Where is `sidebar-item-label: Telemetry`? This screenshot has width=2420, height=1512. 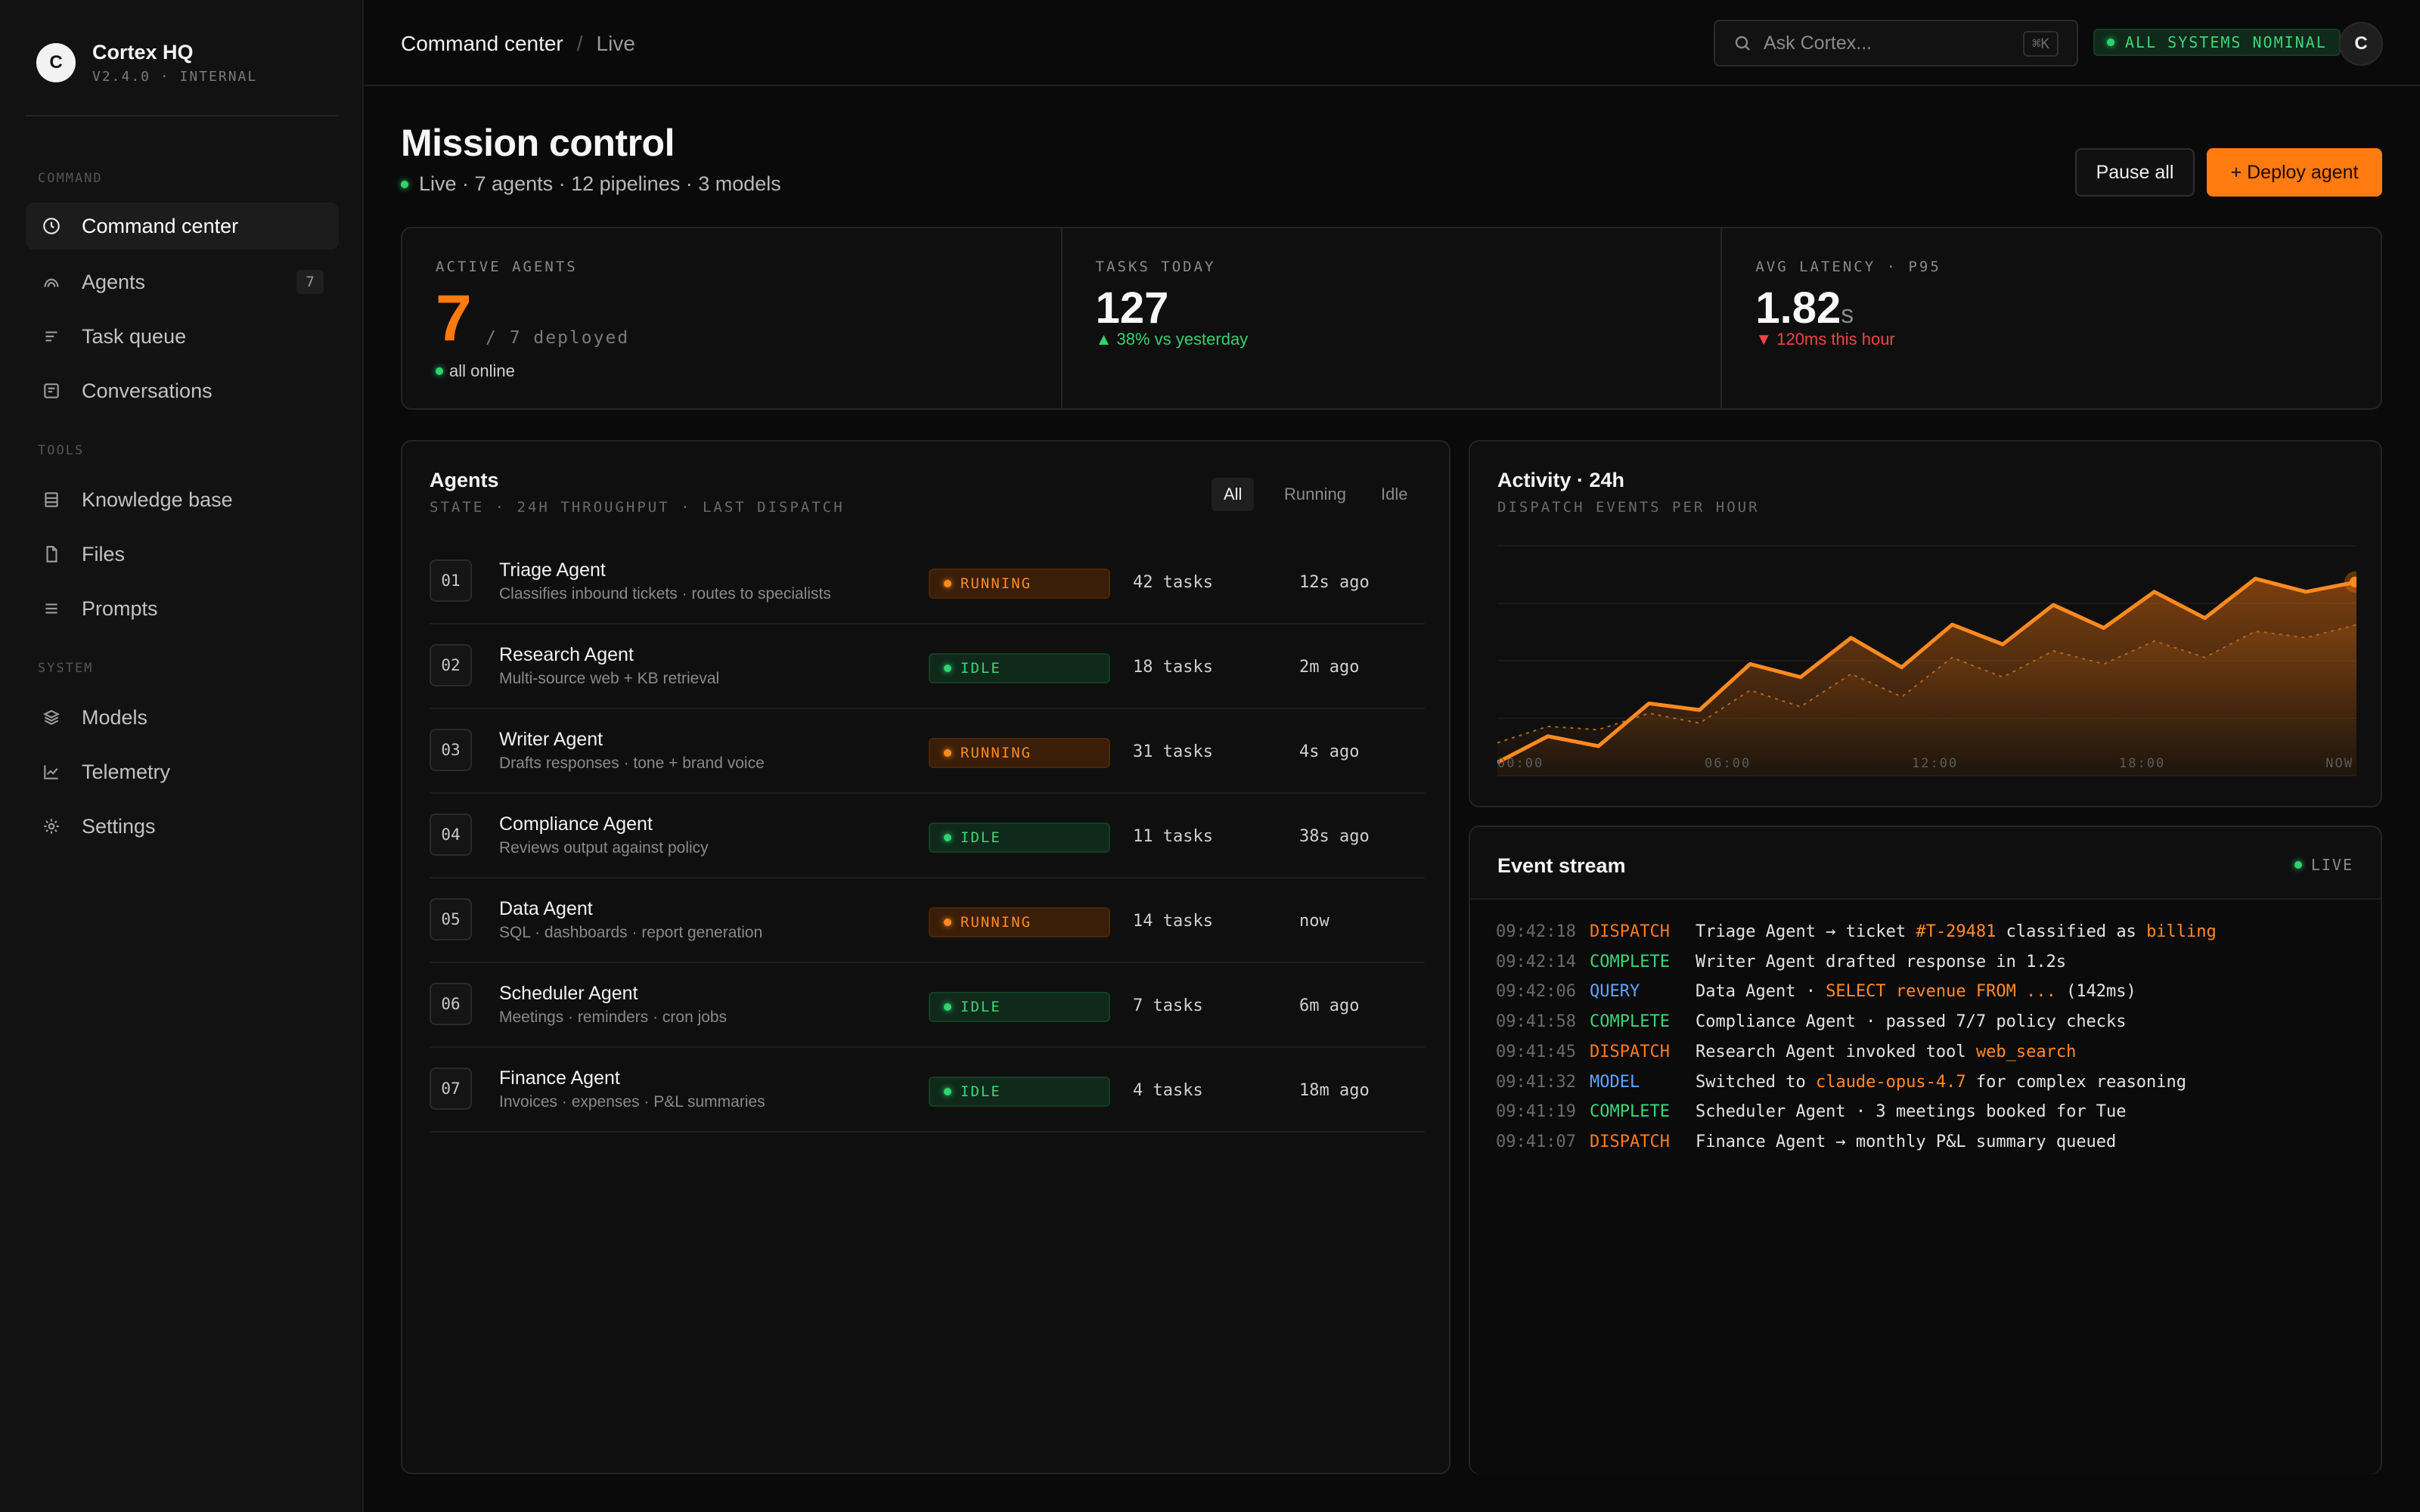 sidebar-item-label: Telemetry is located at coordinates (126, 772).